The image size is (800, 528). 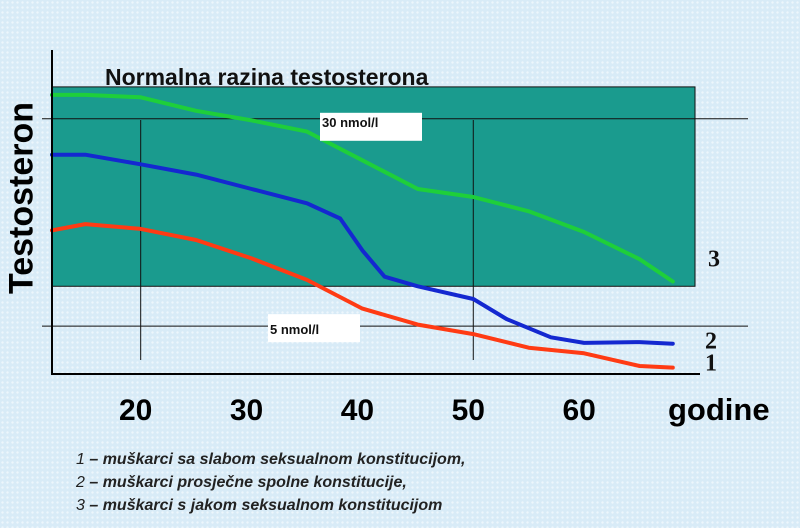 What do you see at coordinates (80, 482) in the screenshot?
I see `legend-num: 2` at bounding box center [80, 482].